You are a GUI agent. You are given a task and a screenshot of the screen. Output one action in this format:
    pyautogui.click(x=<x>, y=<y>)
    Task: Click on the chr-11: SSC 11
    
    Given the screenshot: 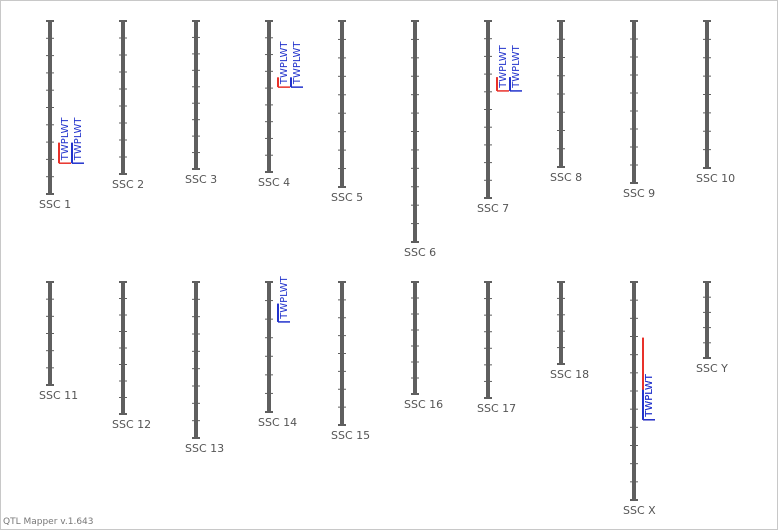 What is the action you would take?
    pyautogui.click(x=58, y=341)
    